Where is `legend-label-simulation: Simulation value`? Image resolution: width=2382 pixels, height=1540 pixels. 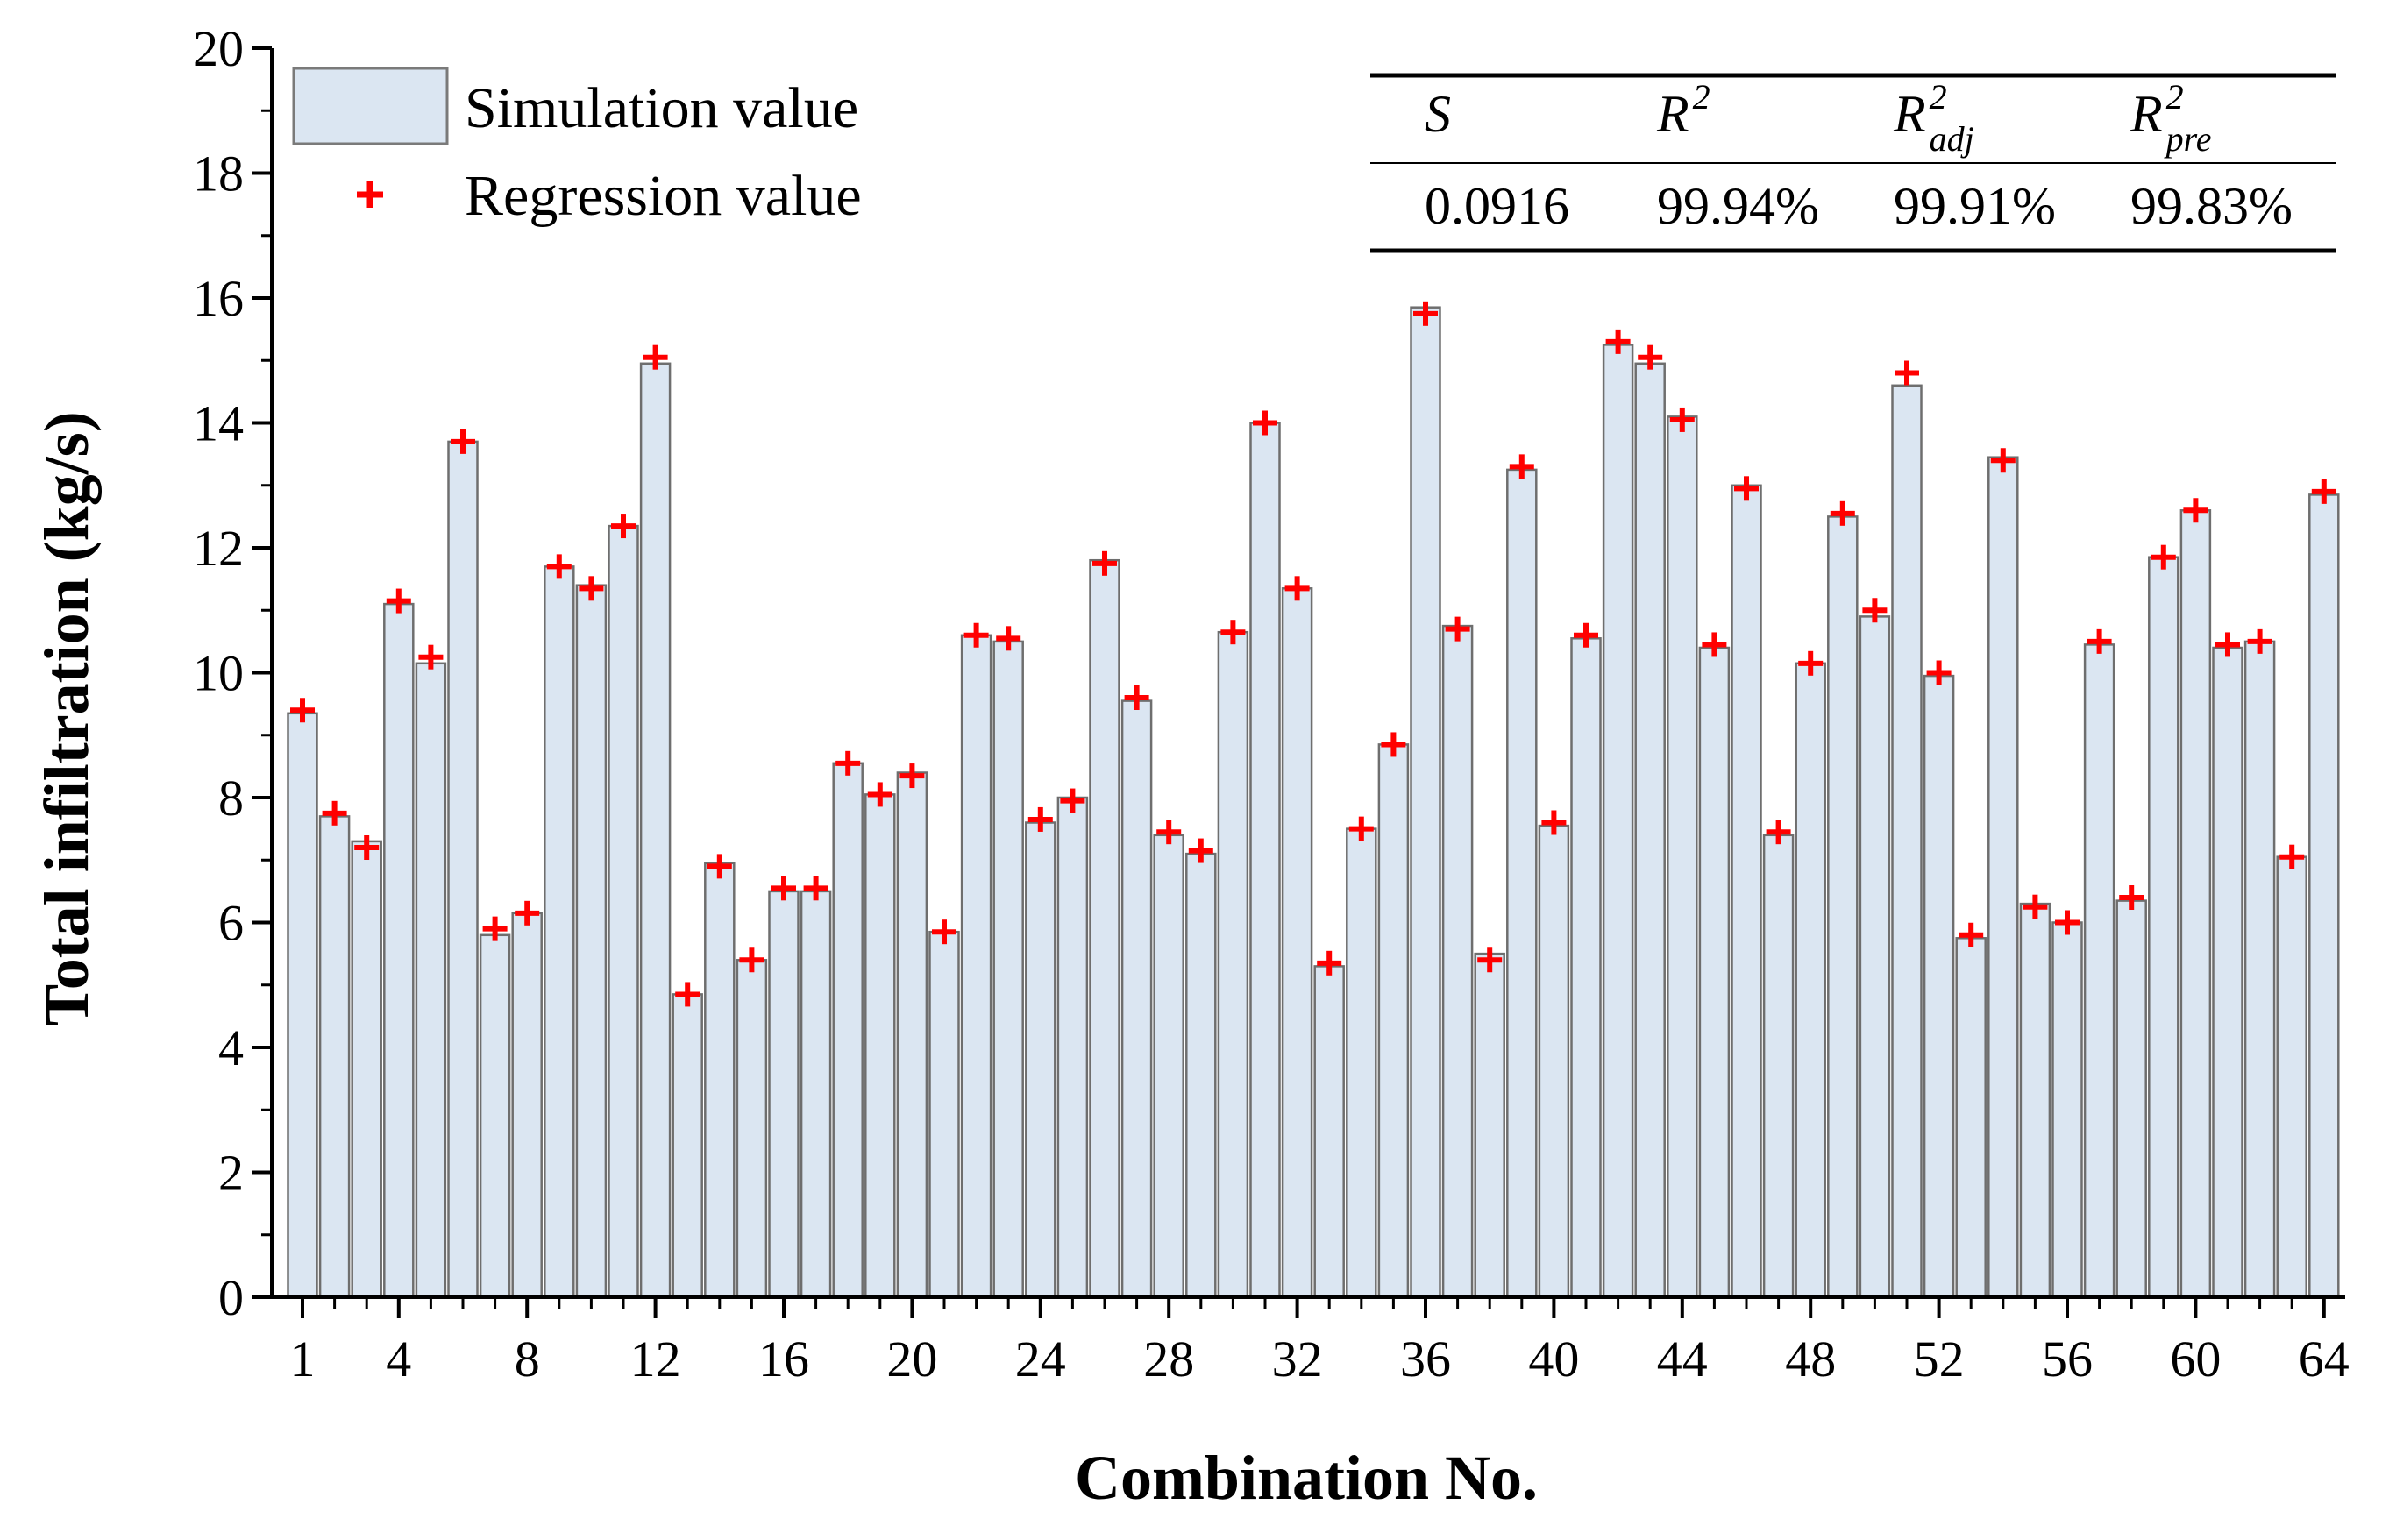 legend-label-simulation: Simulation value is located at coordinates (661, 108).